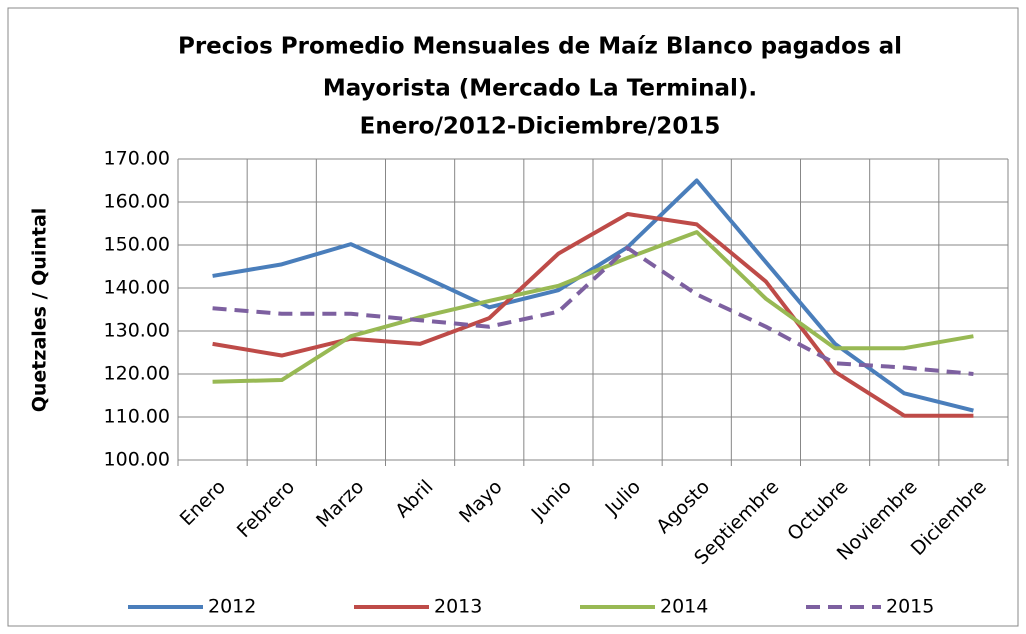 The image size is (1026, 634). What do you see at coordinates (540, 127) in the screenshot?
I see `chart-title: Enero/2012-Diciembre/2015` at bounding box center [540, 127].